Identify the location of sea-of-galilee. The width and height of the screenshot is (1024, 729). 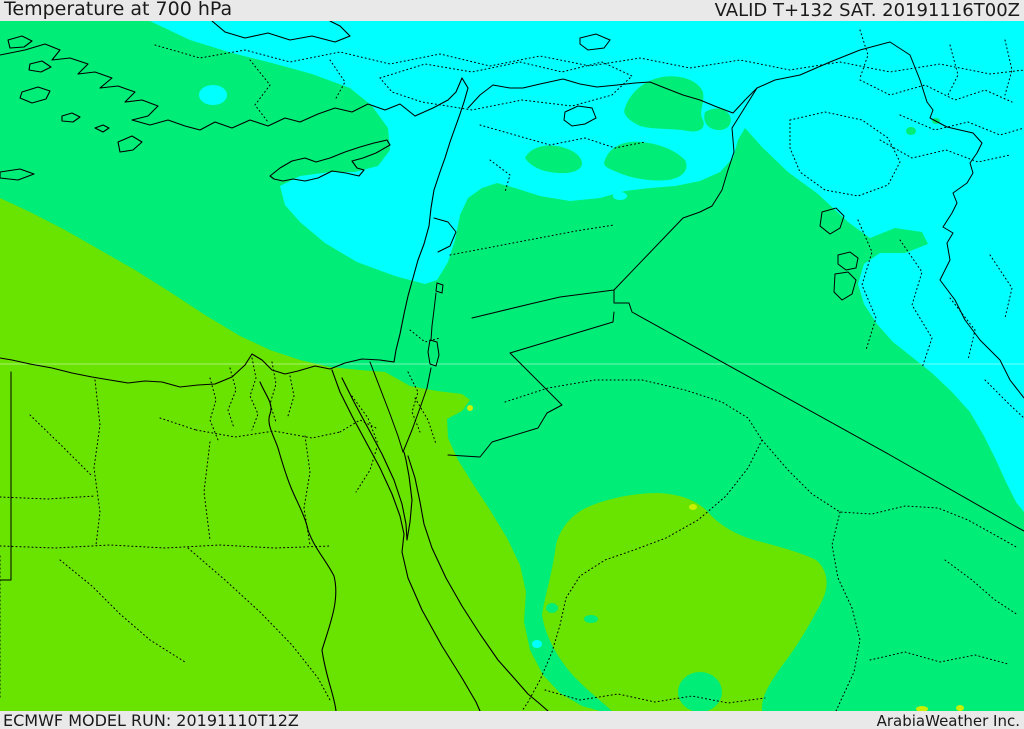
(439, 288).